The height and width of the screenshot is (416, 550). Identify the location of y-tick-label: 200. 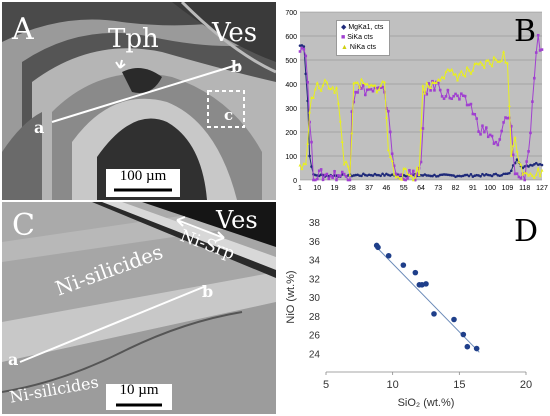
(291, 133).